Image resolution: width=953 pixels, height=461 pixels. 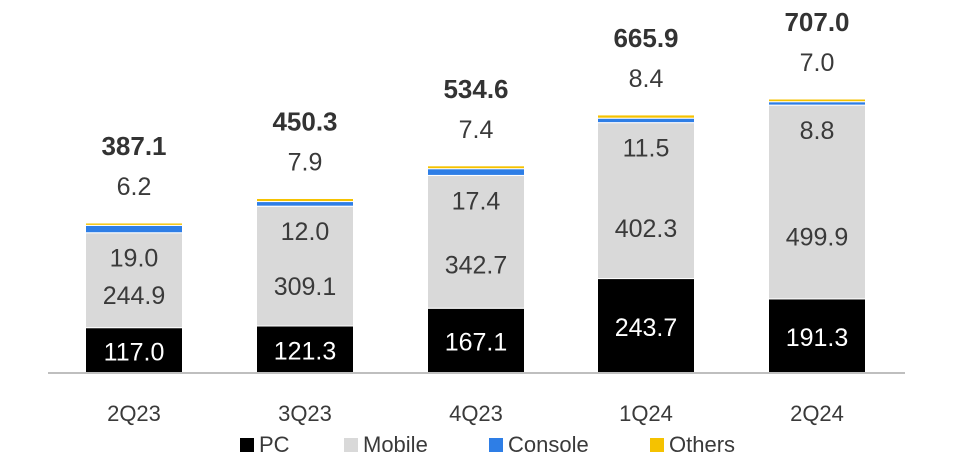 I want to click on x-tick-label: 4Q23, so click(x=476, y=413).